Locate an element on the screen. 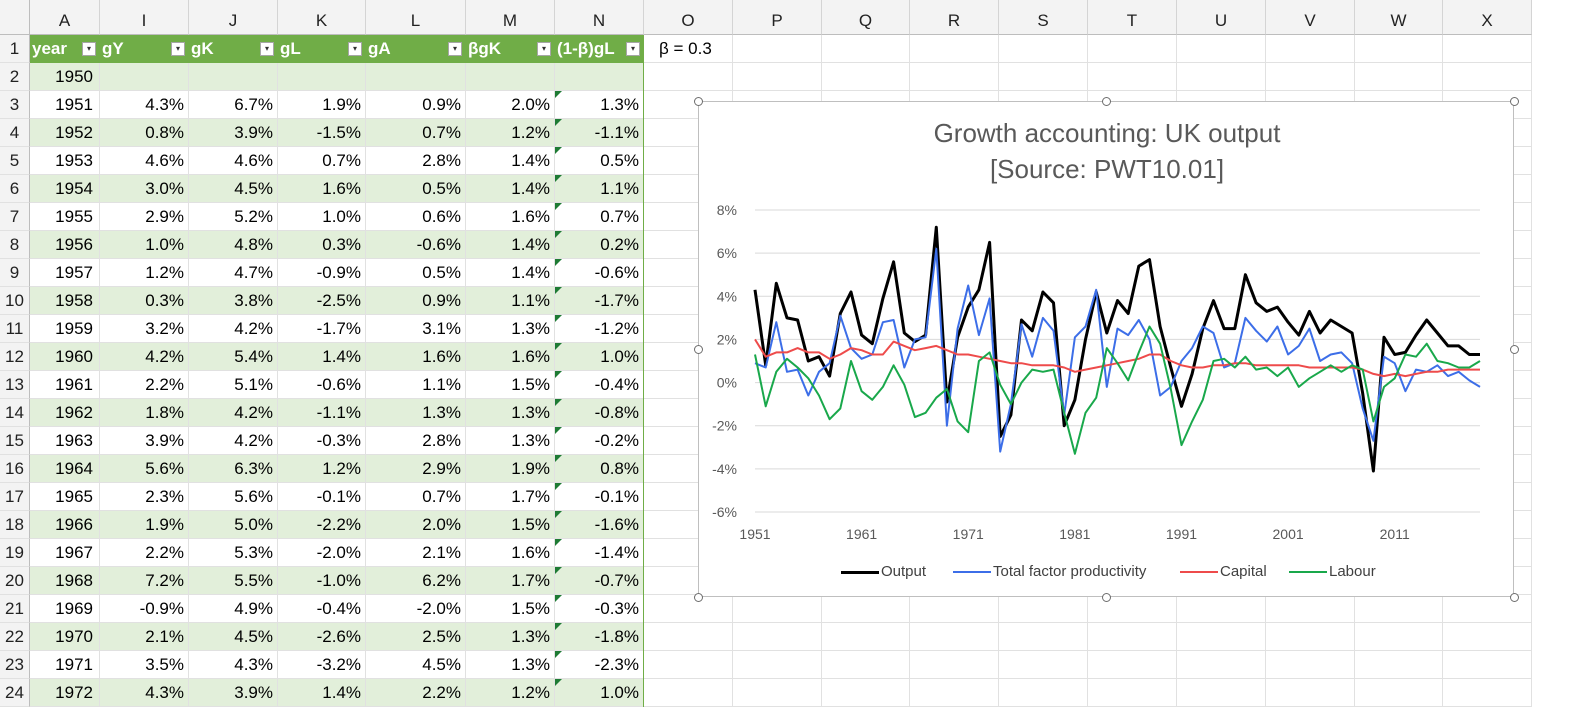 This screenshot has height=707, width=1588. data-cell: -1.2% is located at coordinates (599, 329).